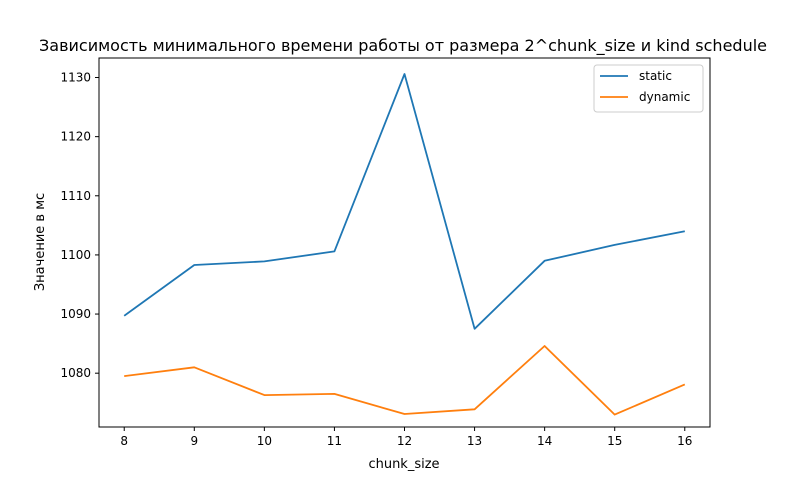 This screenshot has height=480, width=788. I want to click on x-tick-label: 9, so click(194, 441).